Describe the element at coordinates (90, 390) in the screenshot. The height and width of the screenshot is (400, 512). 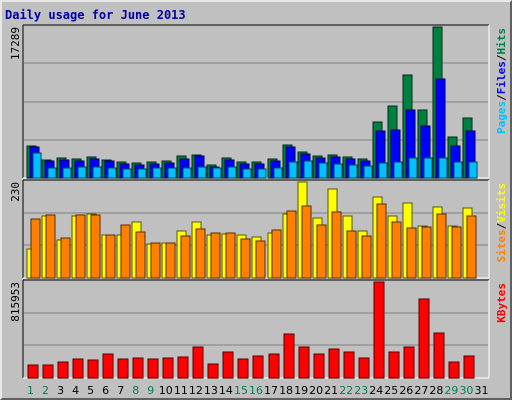
I see `x-tick-label: 5` at that location.